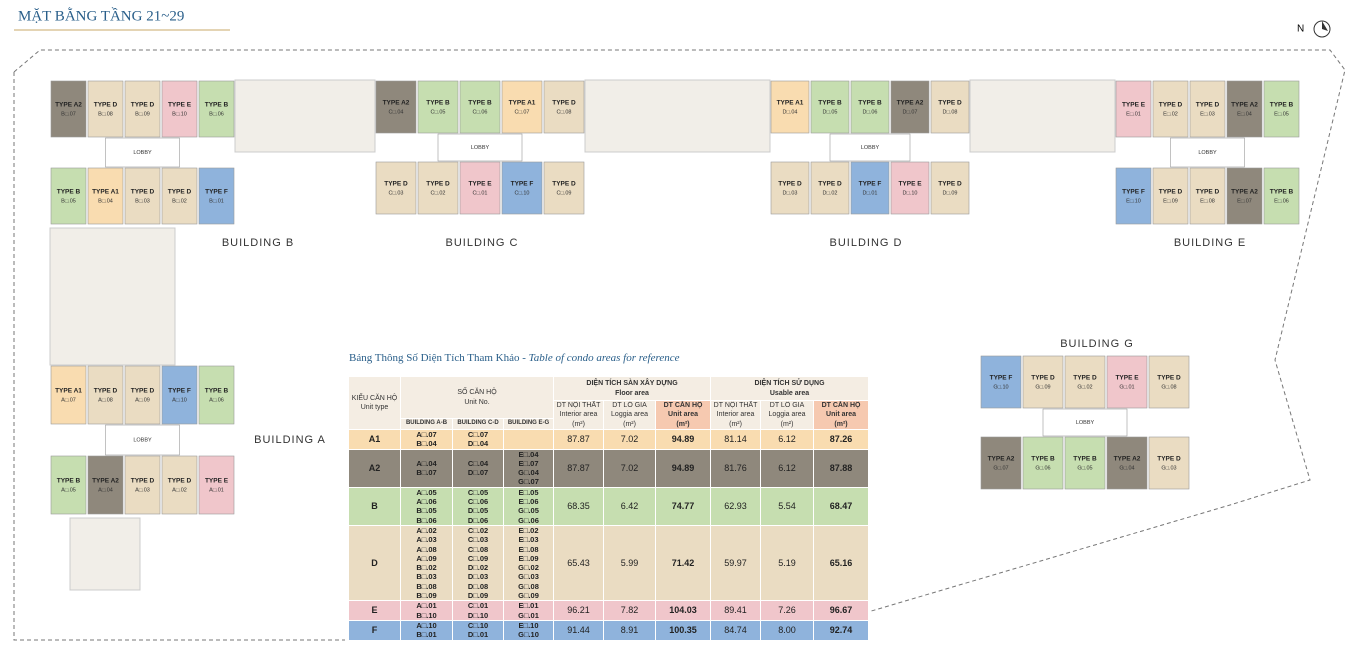 The image size is (1350, 650). Describe the element at coordinates (787, 506) in the screenshot. I see `area-value: 5.54` at that location.